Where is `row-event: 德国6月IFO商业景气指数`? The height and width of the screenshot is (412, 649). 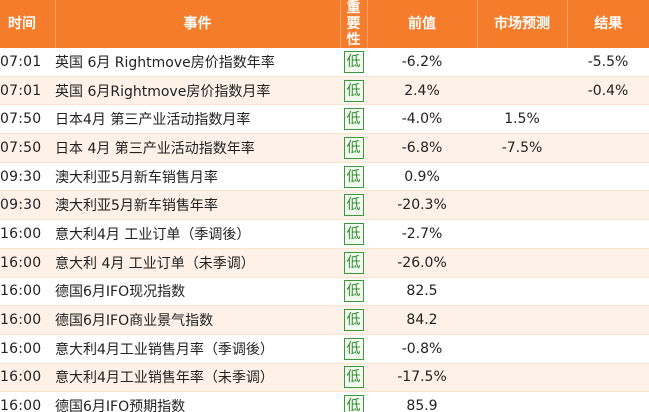 row-event: 德国6月IFO商业景气指数 is located at coordinates (197, 320).